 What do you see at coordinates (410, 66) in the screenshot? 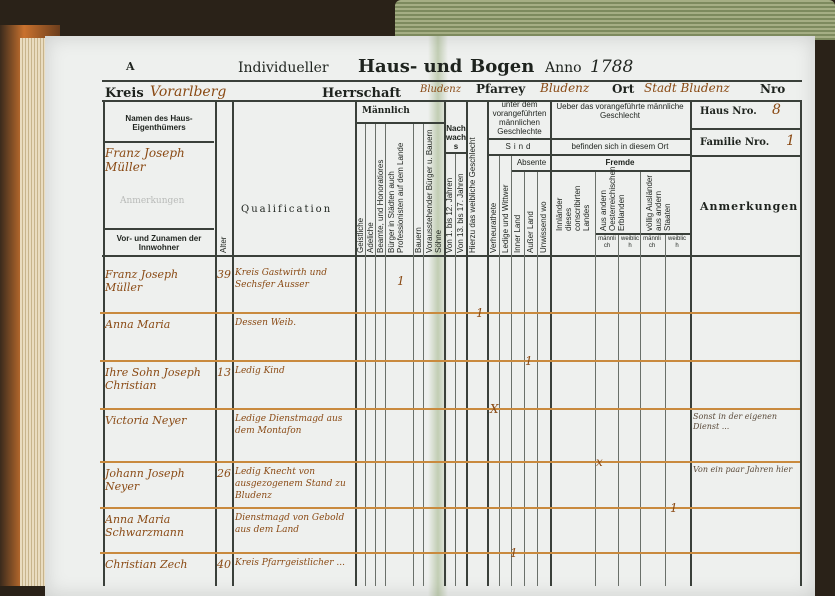
I see `title-main: Haus- und` at bounding box center [410, 66].